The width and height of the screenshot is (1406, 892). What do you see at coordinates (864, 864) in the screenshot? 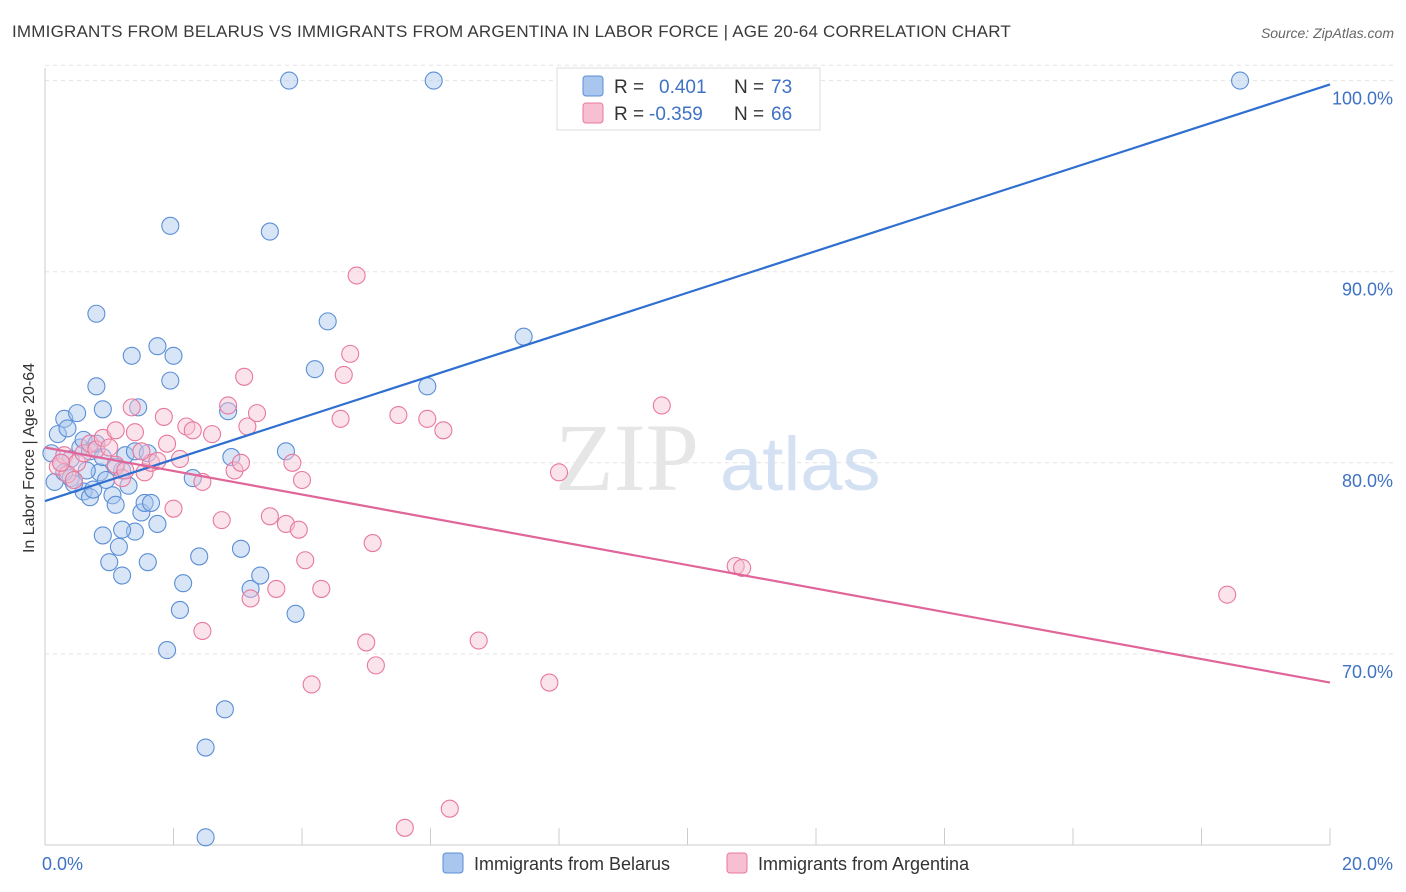
I see `legend-bottom-label-argentina: Immigrants from Argentina` at bounding box center [864, 864].